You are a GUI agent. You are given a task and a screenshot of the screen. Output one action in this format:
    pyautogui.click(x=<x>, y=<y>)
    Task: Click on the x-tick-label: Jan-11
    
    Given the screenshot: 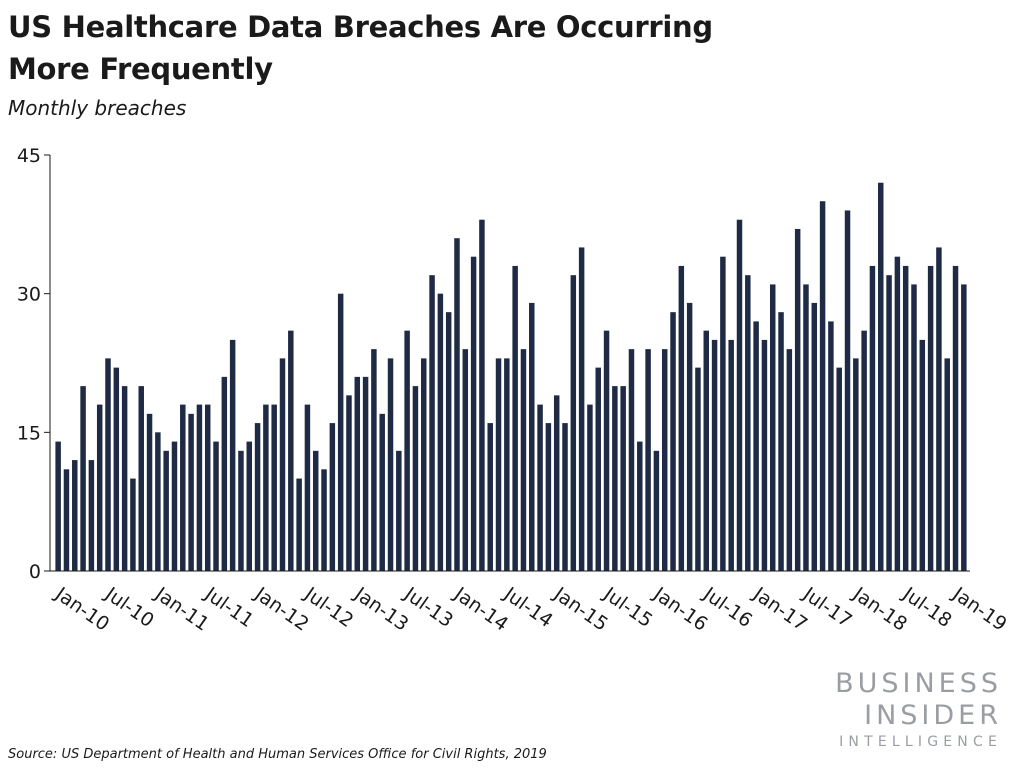 What is the action you would take?
    pyautogui.click(x=181, y=609)
    